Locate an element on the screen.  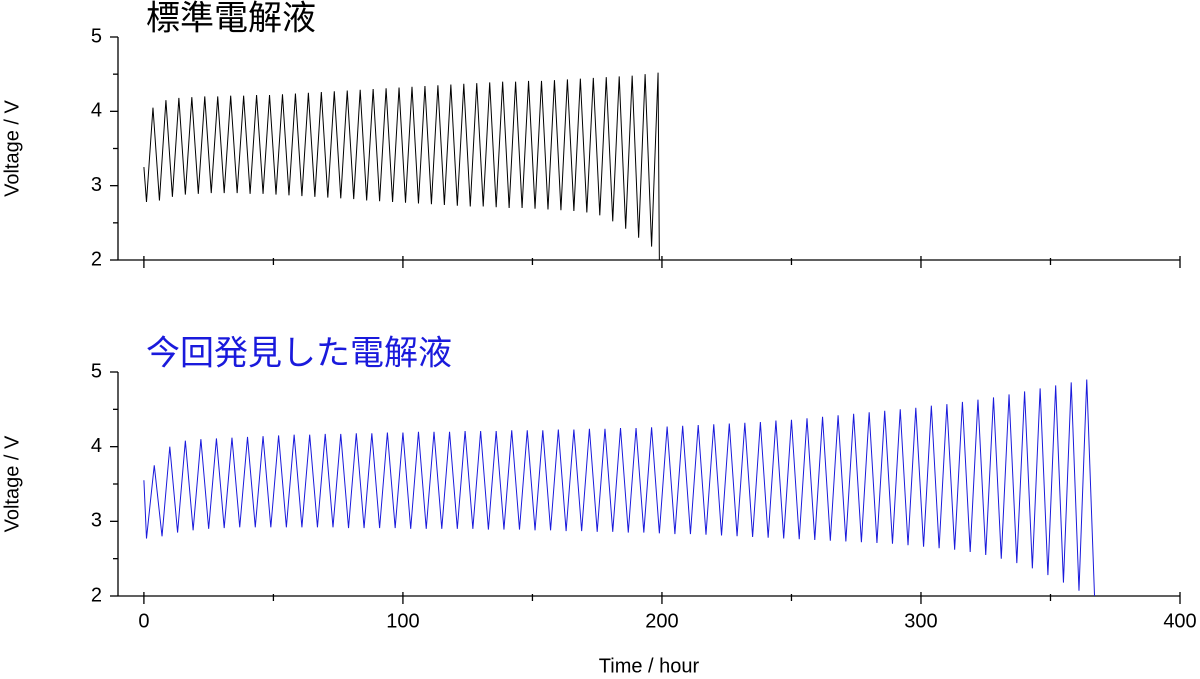
x-tick-label: 200 is located at coordinates (661, 621).